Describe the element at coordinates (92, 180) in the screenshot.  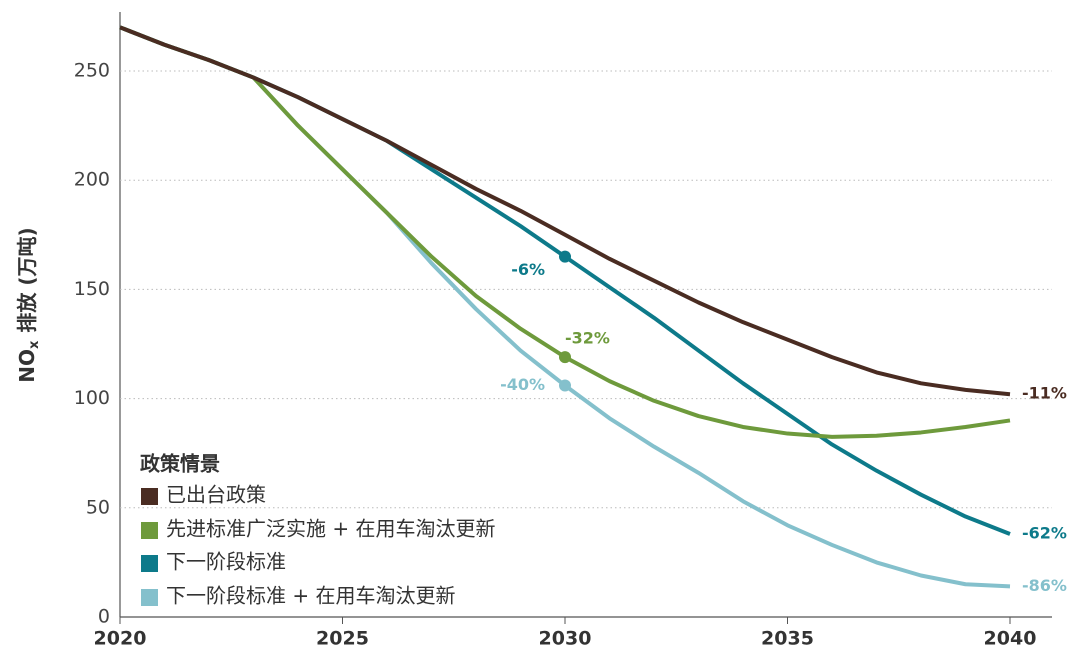
I see `y-tick-label: 200` at that location.